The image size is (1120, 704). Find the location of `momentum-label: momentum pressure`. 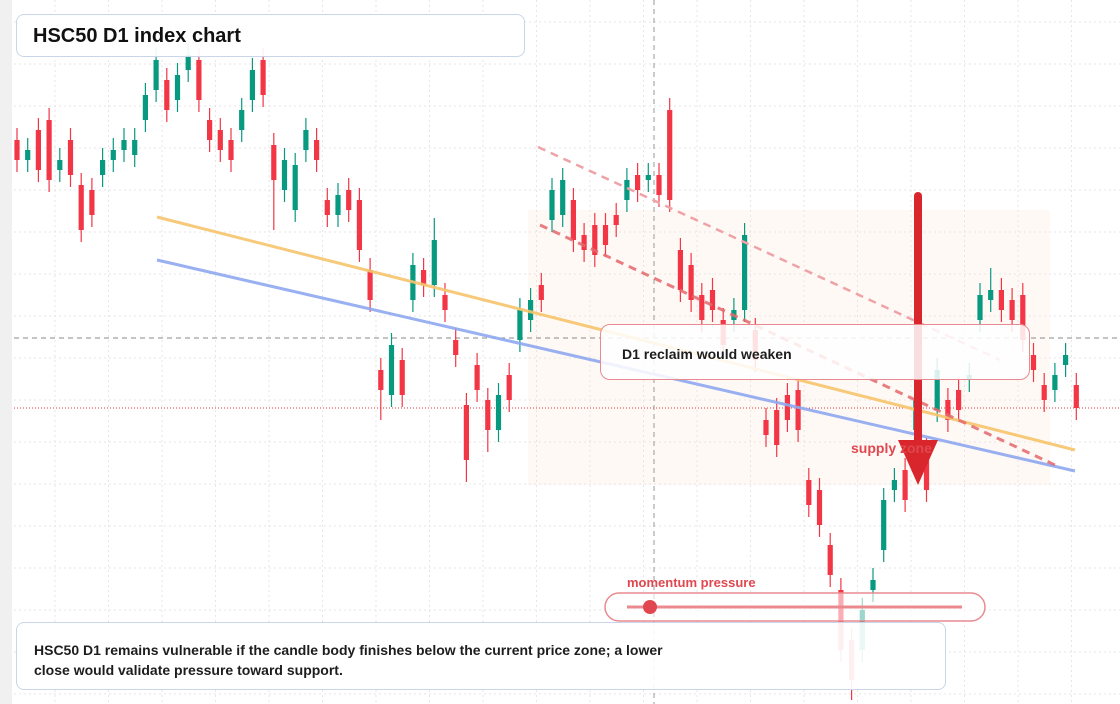

momentum-label: momentum pressure is located at coordinates (691, 582).